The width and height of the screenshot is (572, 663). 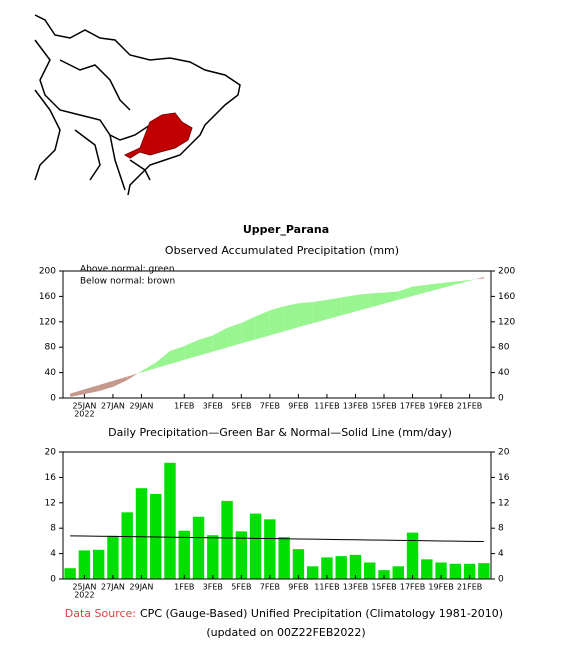 What do you see at coordinates (383, 587) in the screenshot?
I see `x-tick-label: 15FEB` at bounding box center [383, 587].